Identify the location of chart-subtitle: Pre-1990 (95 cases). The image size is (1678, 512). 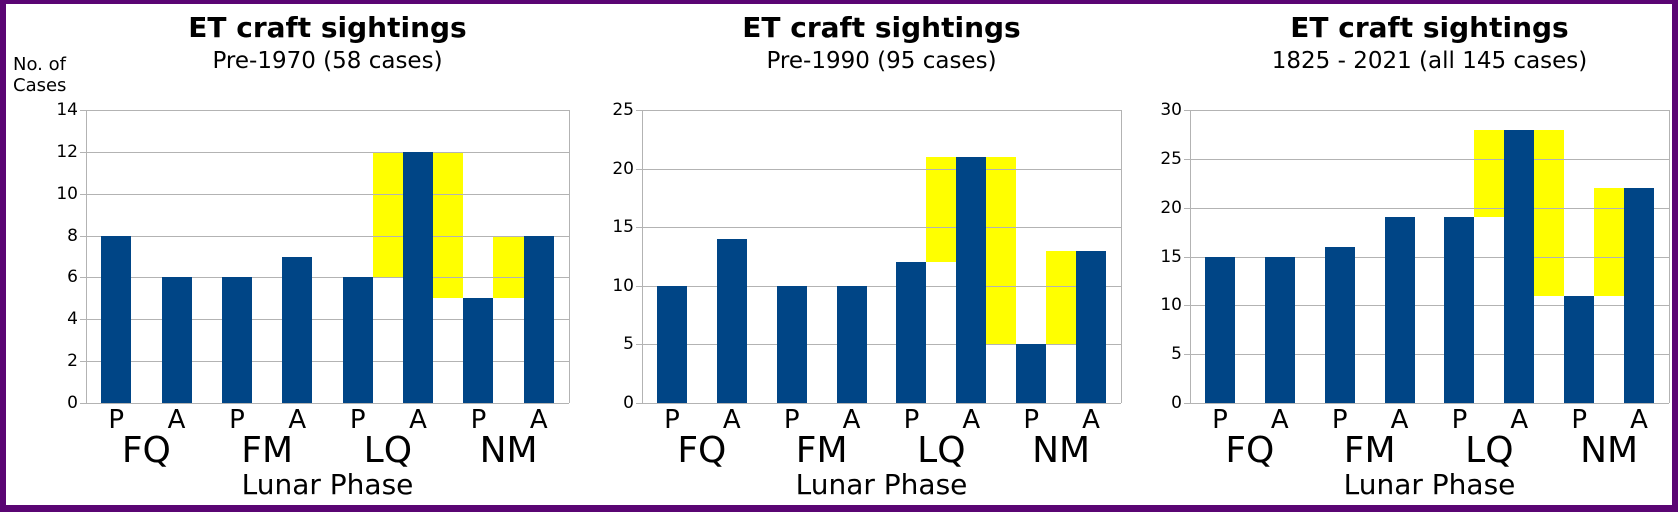
(881, 61).